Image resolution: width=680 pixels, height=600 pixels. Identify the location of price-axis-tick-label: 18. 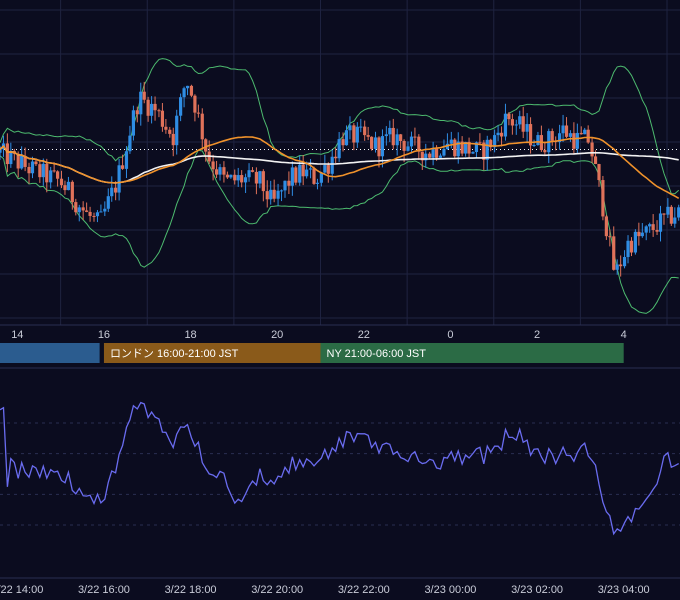
(190, 335).